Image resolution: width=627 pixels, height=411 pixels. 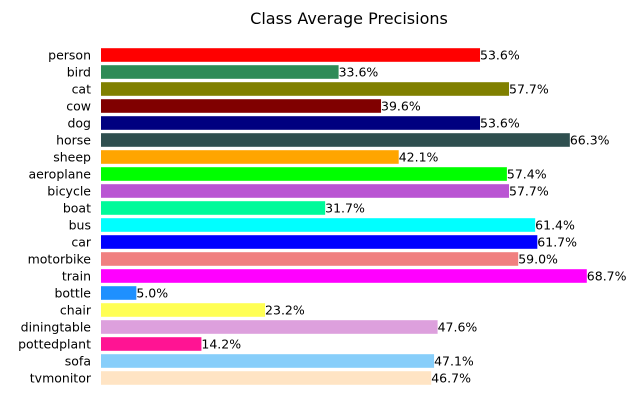 I want to click on data-label-horse: 66.3%, so click(x=590, y=140).